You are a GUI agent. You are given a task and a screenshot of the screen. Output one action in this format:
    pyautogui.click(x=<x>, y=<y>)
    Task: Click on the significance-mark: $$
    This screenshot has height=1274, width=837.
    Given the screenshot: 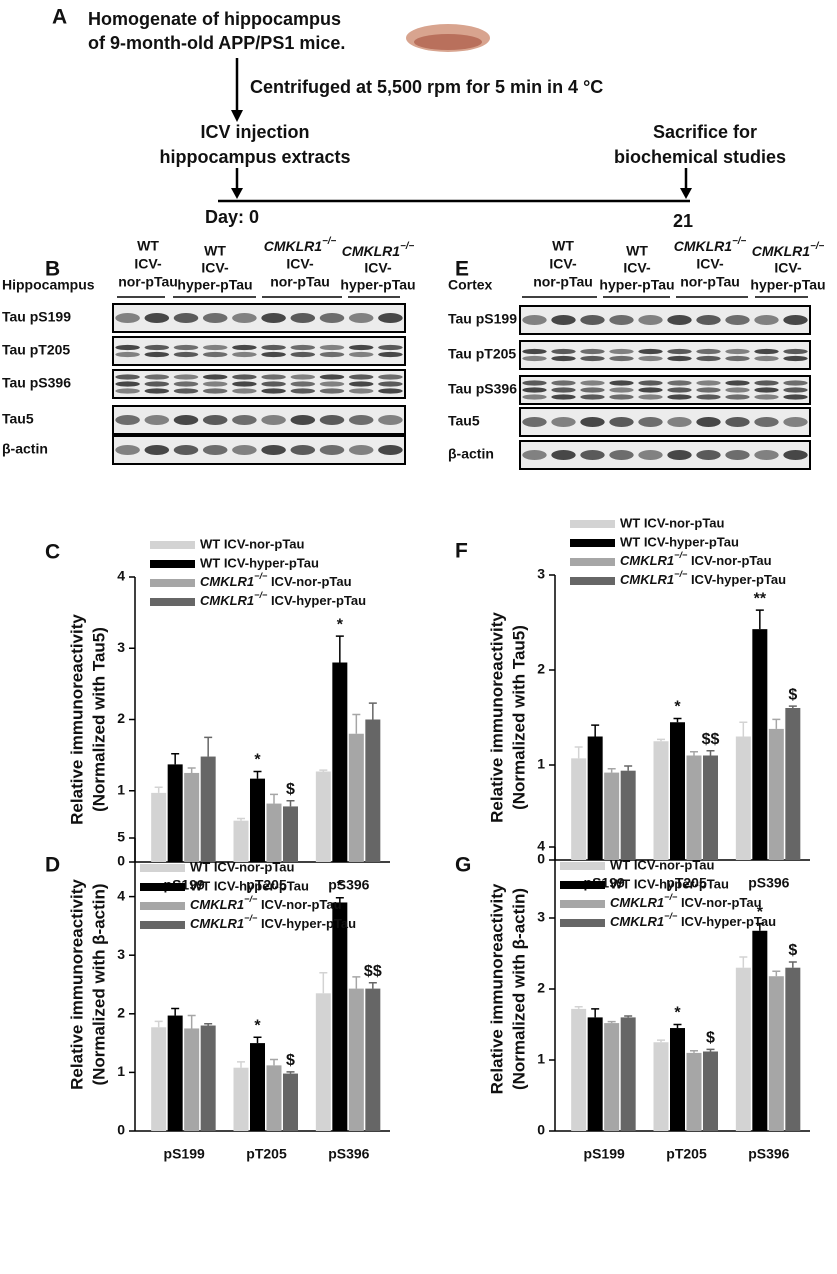 What is the action you would take?
    pyautogui.click(x=711, y=739)
    